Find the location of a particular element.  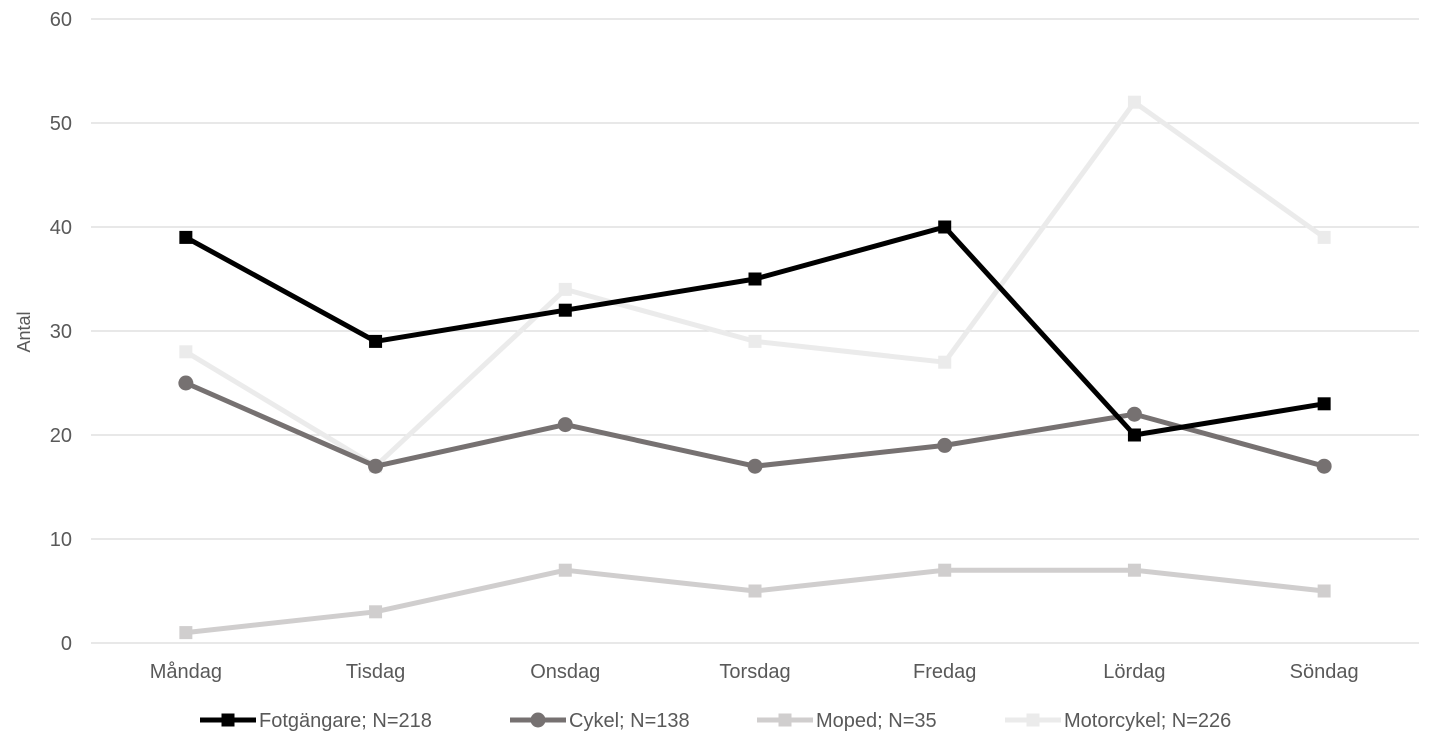

legend-label: Motorcykel; N=226 is located at coordinates (1147, 721).